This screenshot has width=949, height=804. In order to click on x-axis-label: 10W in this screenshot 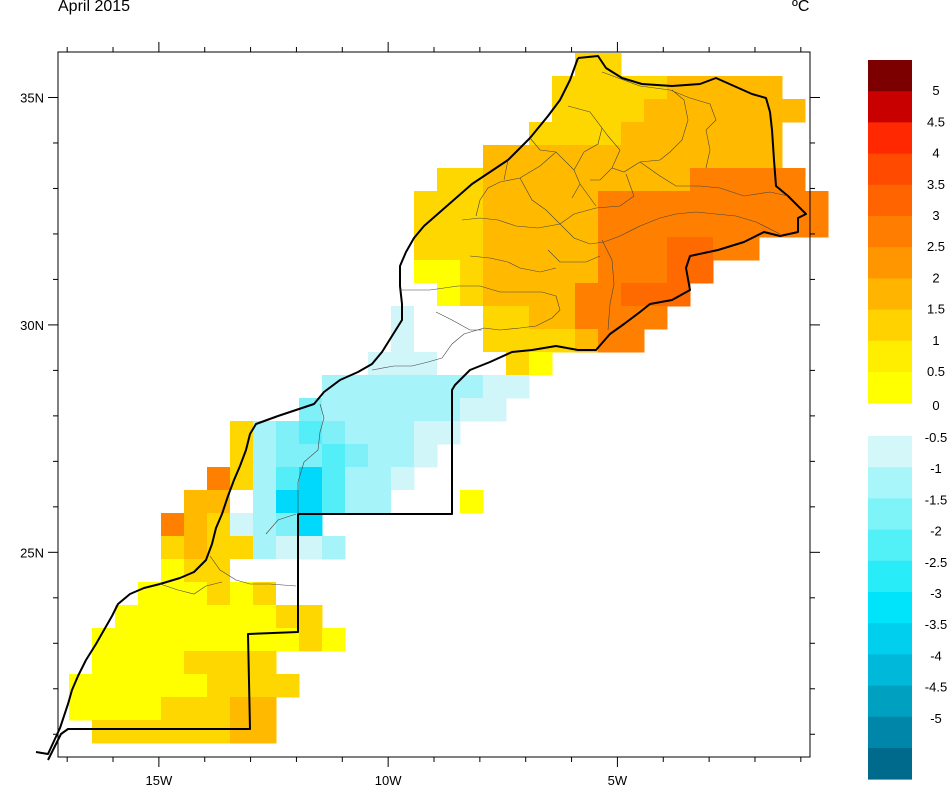, I will do `click(388, 780)`.